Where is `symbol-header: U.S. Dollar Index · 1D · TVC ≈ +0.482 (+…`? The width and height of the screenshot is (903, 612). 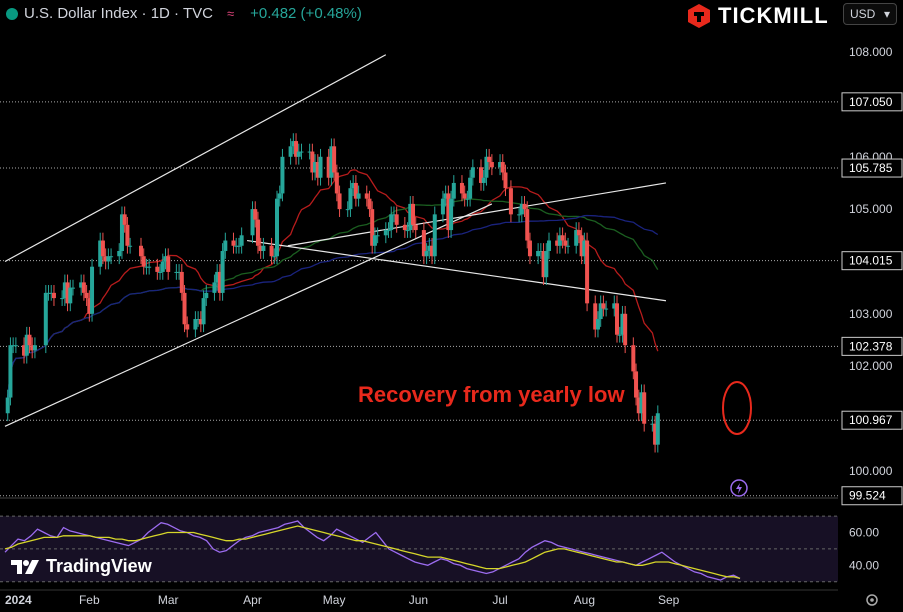
symbol-header: U.S. Dollar Index · 1D · TVC ≈ +0.482 (+… is located at coordinates (184, 13).